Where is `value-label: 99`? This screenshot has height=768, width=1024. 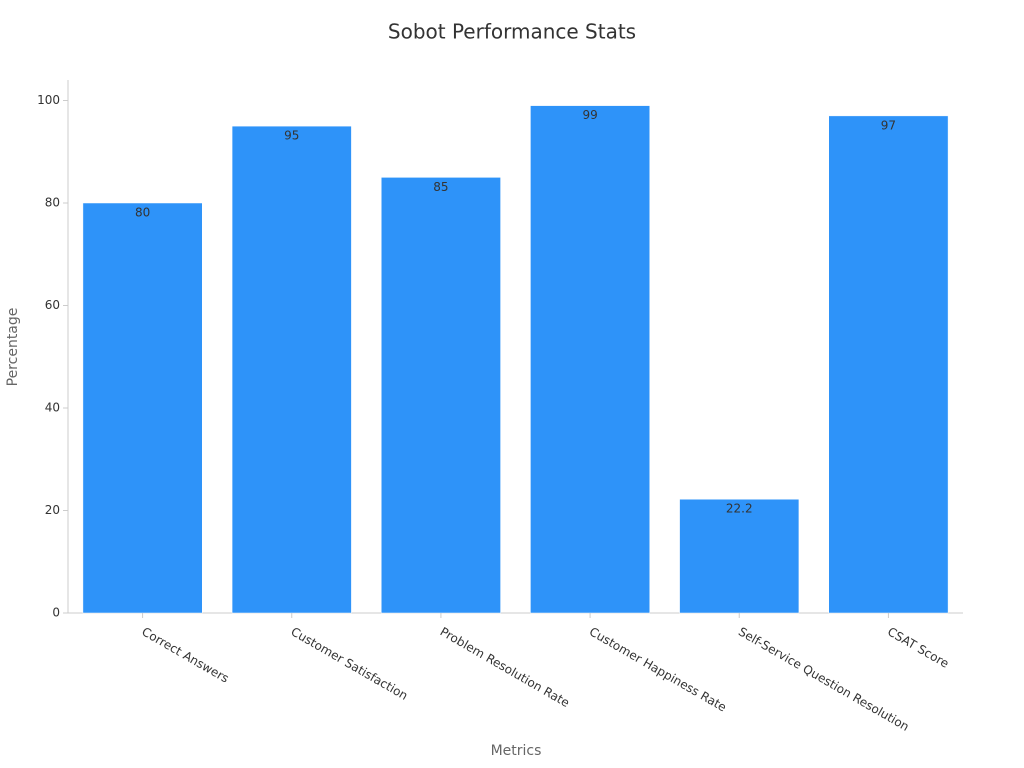 value-label: 99 is located at coordinates (589, 115).